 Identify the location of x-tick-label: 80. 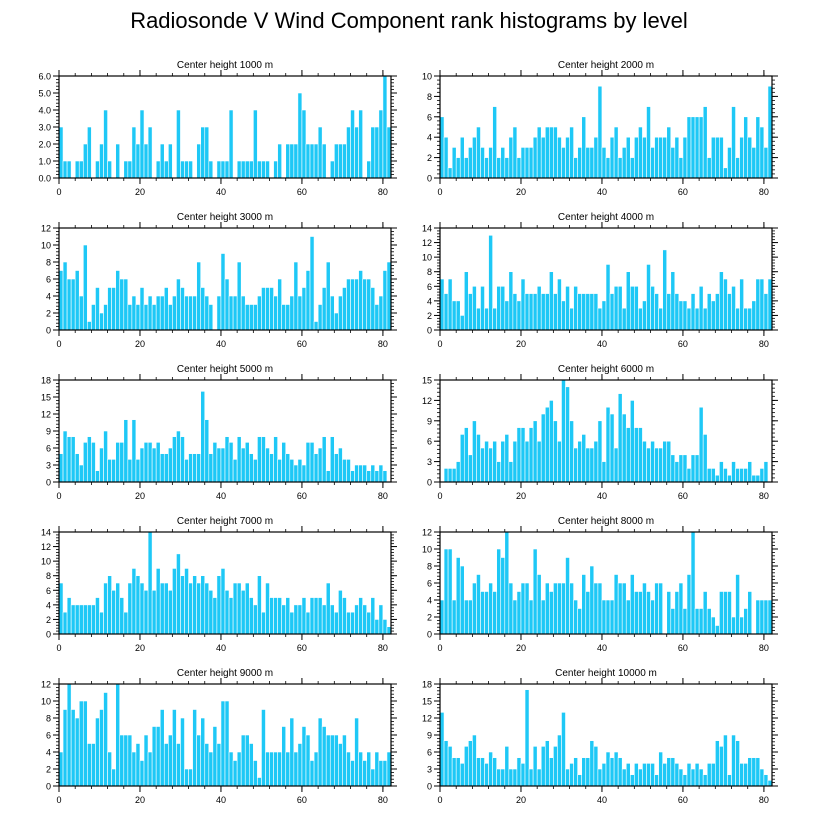
(764, 344).